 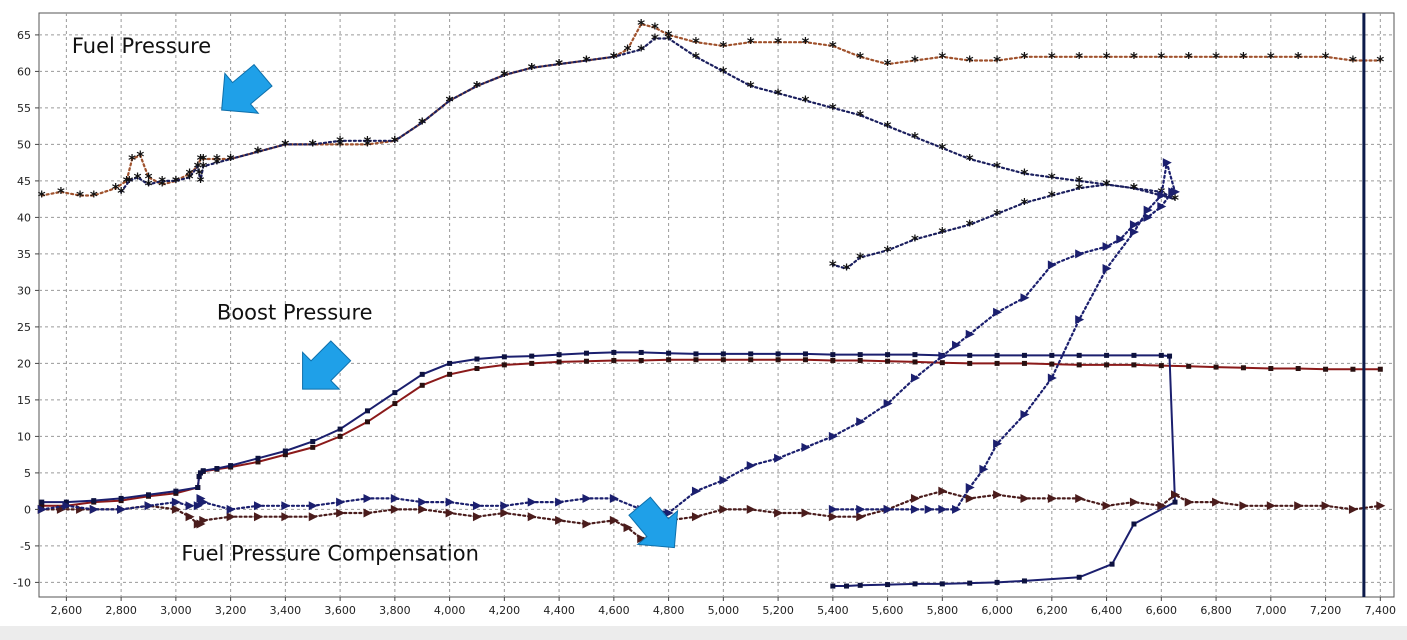 I want to click on x-tick-label: 4,200, so click(x=505, y=610).